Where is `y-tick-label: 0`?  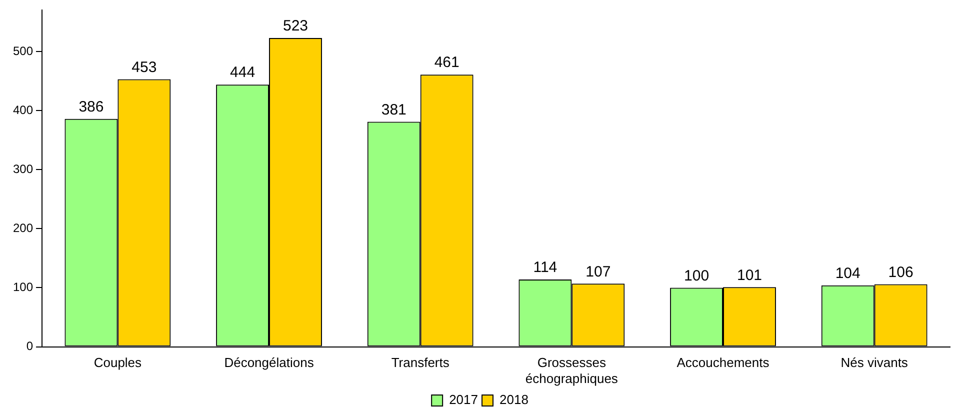 y-tick-label: 0 is located at coordinates (30, 346).